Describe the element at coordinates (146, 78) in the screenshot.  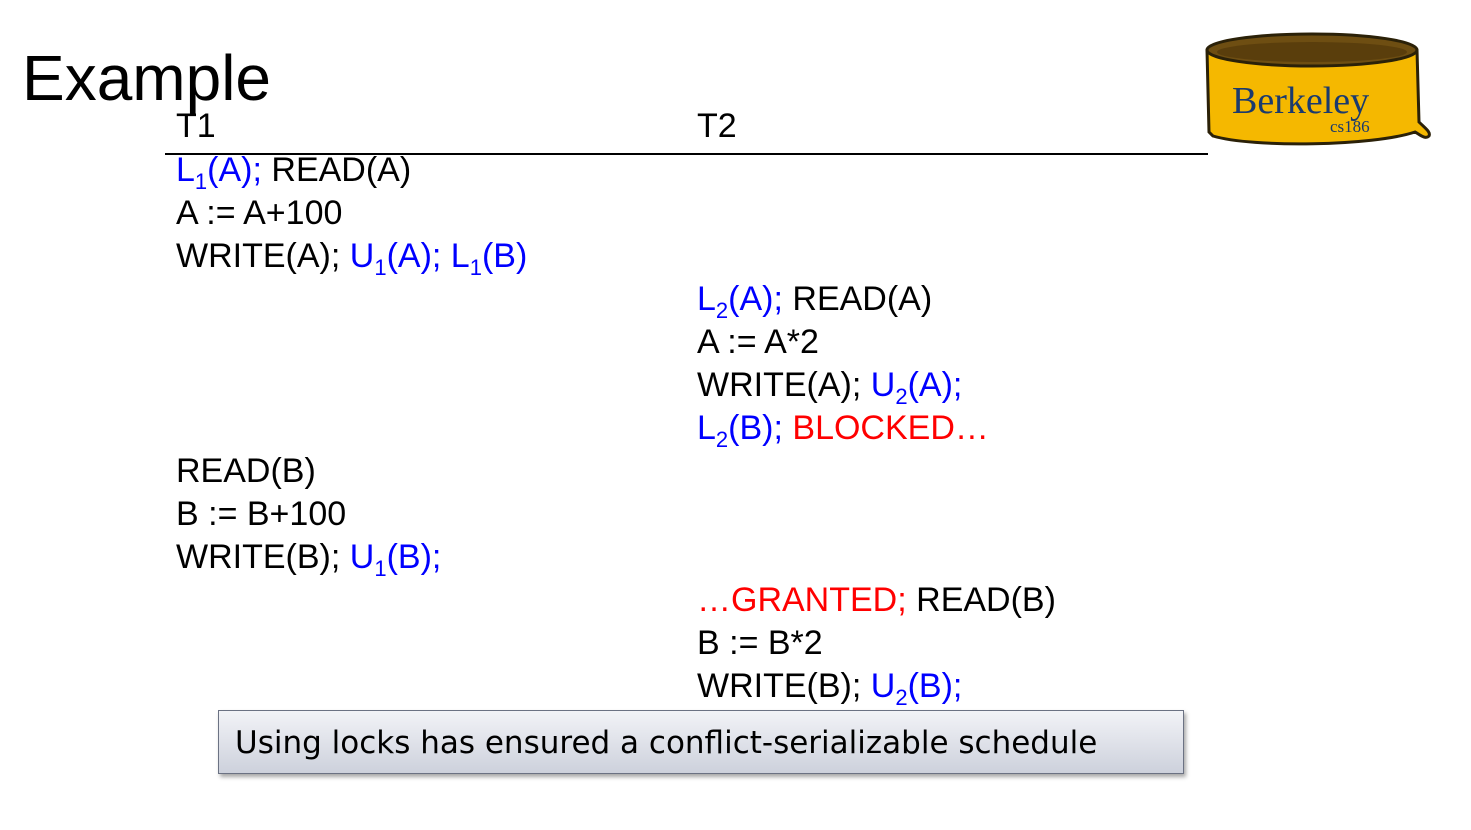
I see `slide-title: Example` at that location.